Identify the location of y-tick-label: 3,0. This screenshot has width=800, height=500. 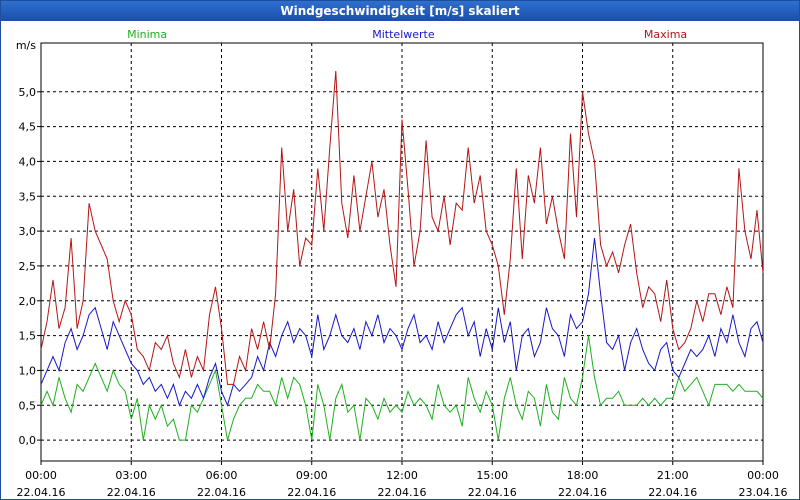
(28, 231).